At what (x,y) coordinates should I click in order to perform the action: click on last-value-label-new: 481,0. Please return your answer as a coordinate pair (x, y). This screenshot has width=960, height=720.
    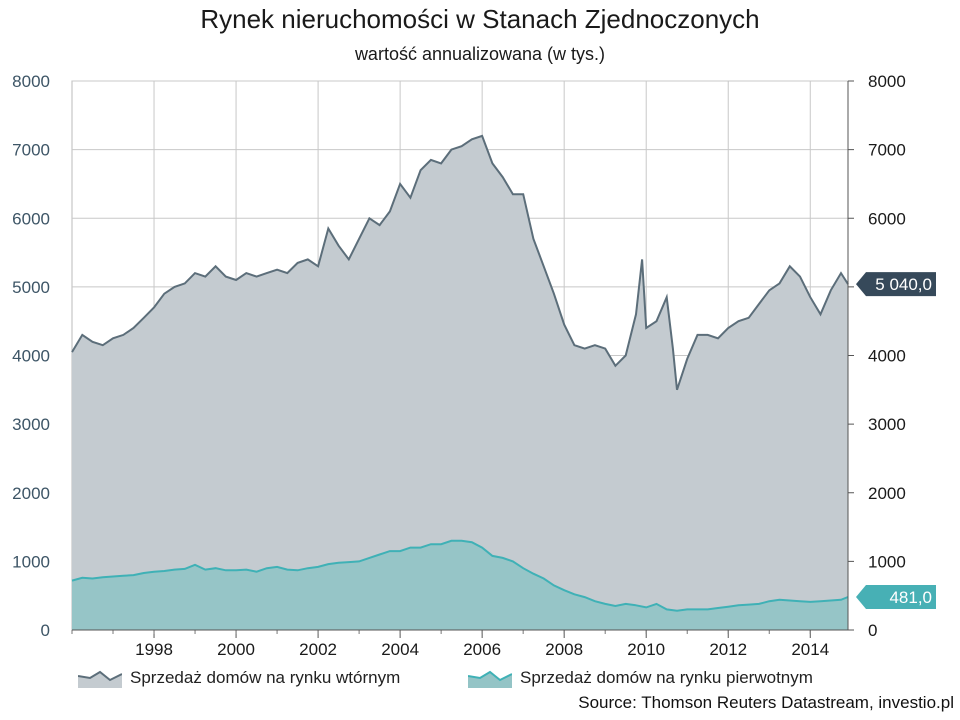
    Looking at the image, I should click on (910, 597).